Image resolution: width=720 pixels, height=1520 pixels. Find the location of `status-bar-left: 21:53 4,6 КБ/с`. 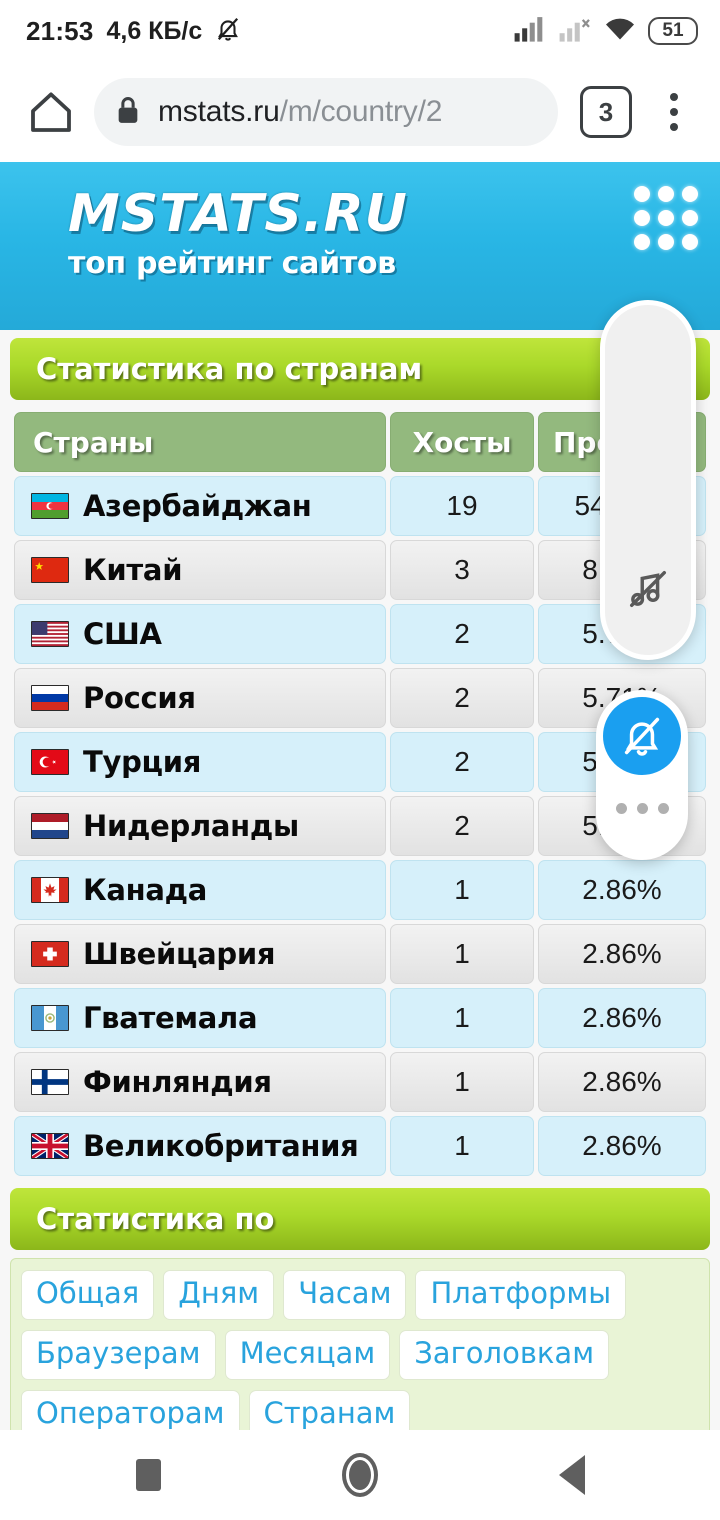

status-bar-left: 21:53 4,6 КБ/с is located at coordinates (133, 31).